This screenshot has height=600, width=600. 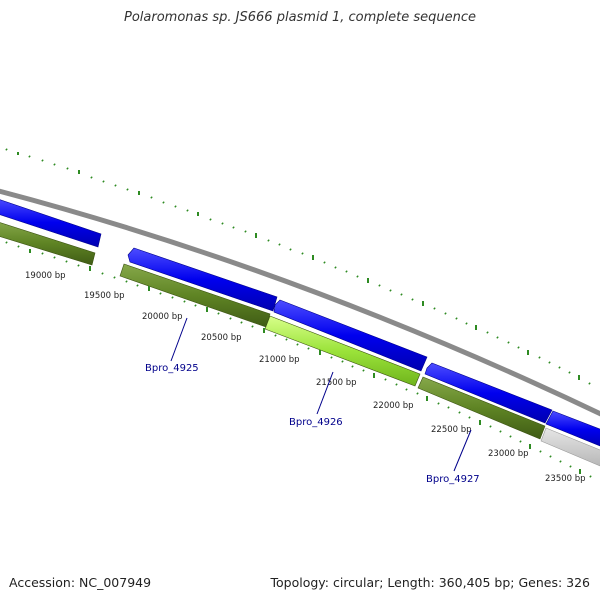 I want to click on other-feature-right, so click(x=570, y=447).